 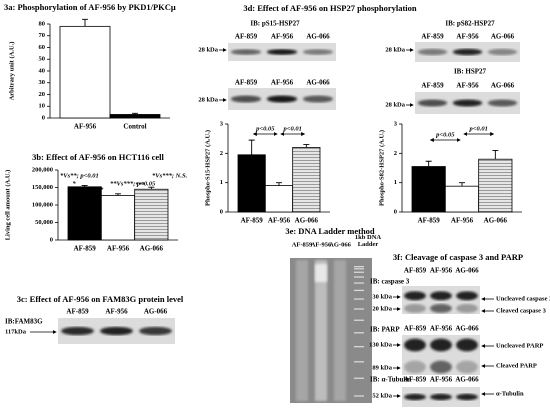 What do you see at coordinates (458, 257) in the screenshot?
I see `panel-title: 3f: Cleavage of caspase 3 and PARP` at bounding box center [458, 257].